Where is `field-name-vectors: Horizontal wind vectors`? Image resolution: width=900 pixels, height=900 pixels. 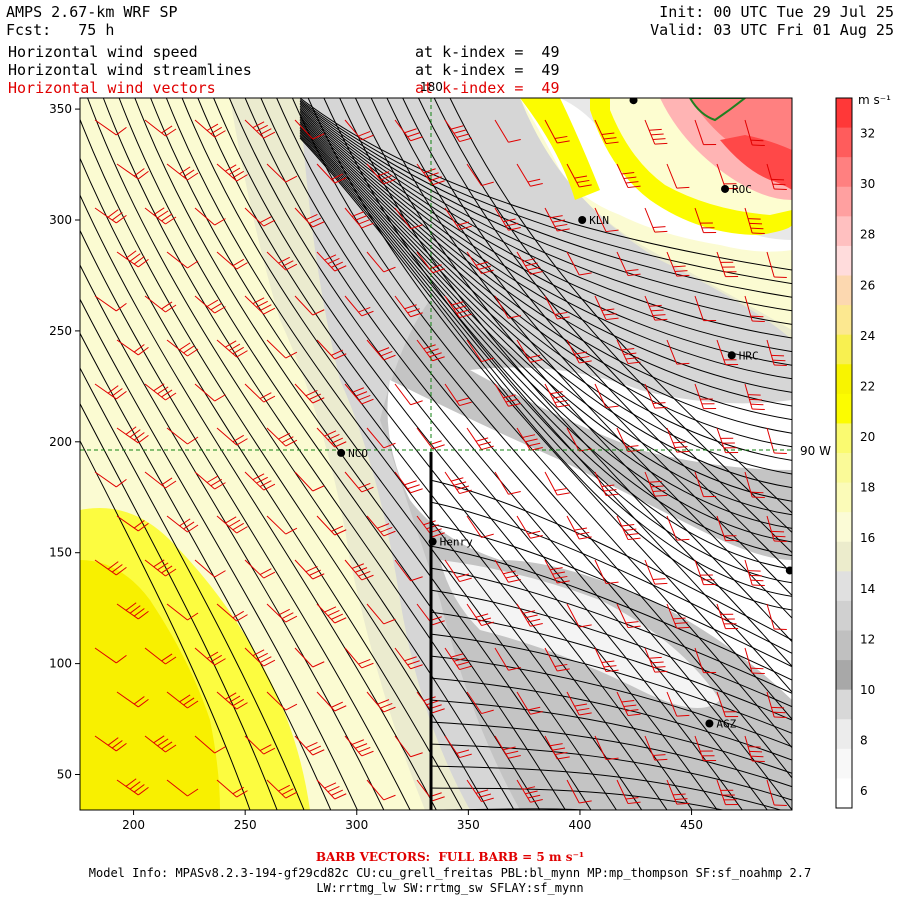 field-name-vectors: Horizontal wind vectors is located at coordinates (112, 88).